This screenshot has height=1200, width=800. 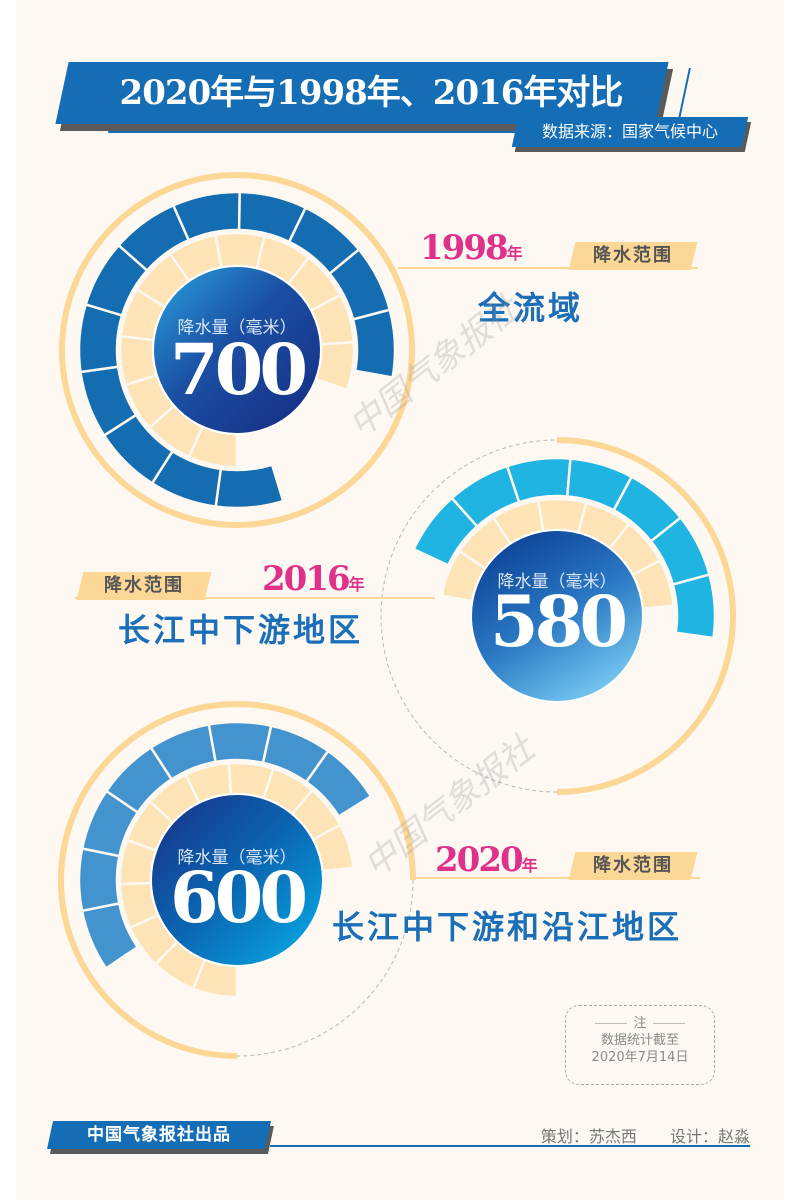 I want to click on center-disc-2016, so click(x=557, y=616).